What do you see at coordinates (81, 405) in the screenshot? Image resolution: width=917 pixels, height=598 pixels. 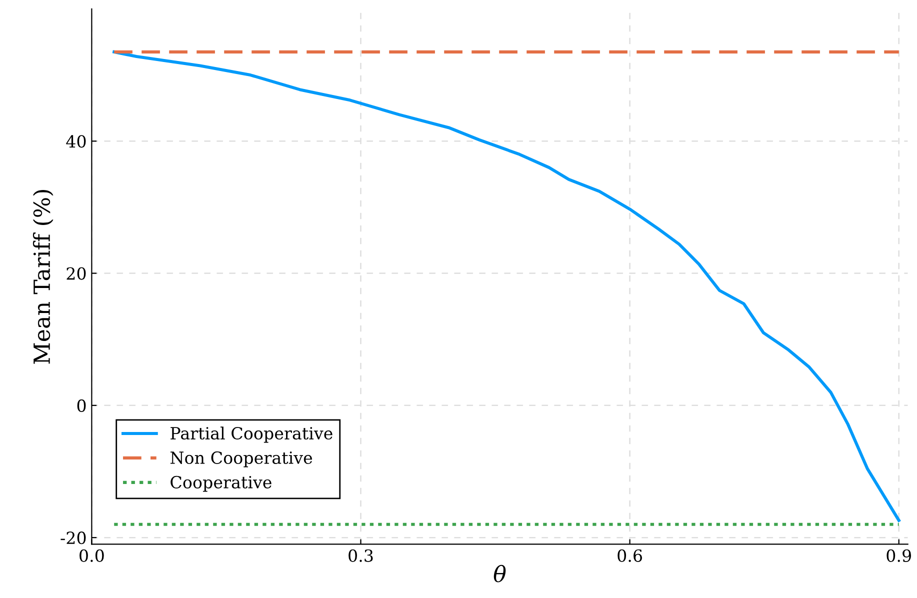 I see `y-tick-label: 0` at bounding box center [81, 405].